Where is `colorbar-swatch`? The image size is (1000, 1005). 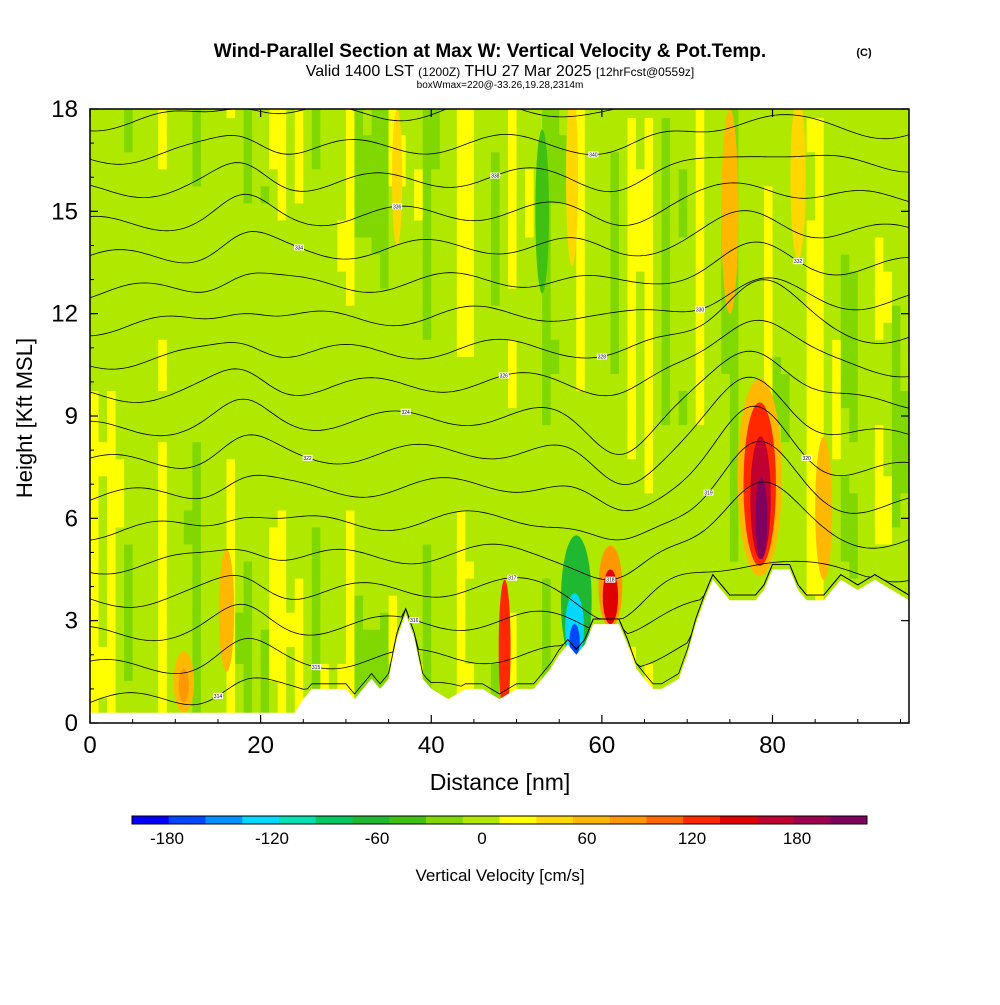
colorbar-swatch is located at coordinates (775, 820).